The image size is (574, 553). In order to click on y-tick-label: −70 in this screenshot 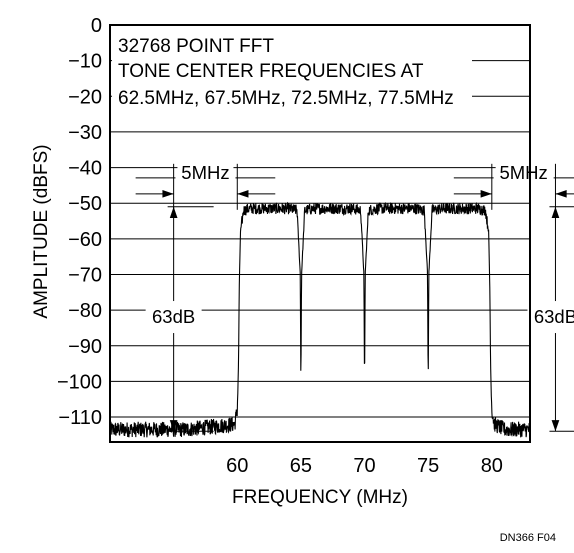, I will do `click(85, 275)`.